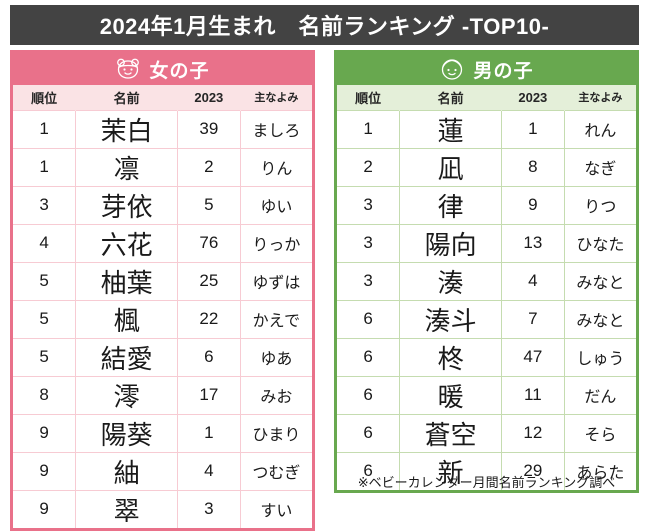 The image size is (649, 531). Describe the element at coordinates (275, 243) in the screenshot. I see `reading-cell: りっか` at that location.